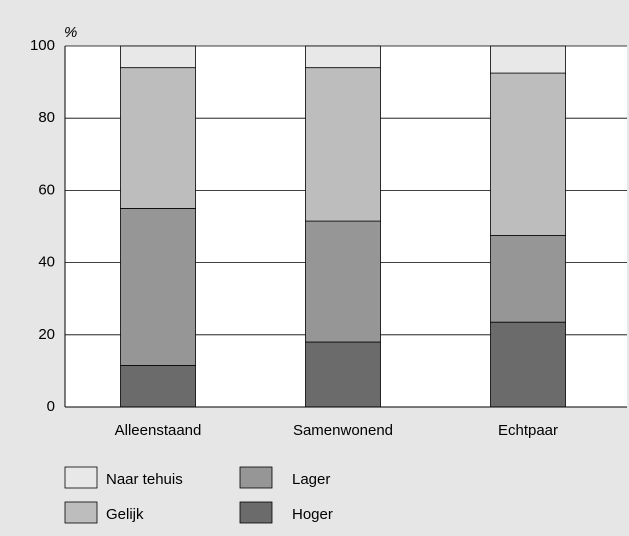 Image resolution: width=629 pixels, height=536 pixels. What do you see at coordinates (70, 32) in the screenshot?
I see `y-axis-label: %` at bounding box center [70, 32].